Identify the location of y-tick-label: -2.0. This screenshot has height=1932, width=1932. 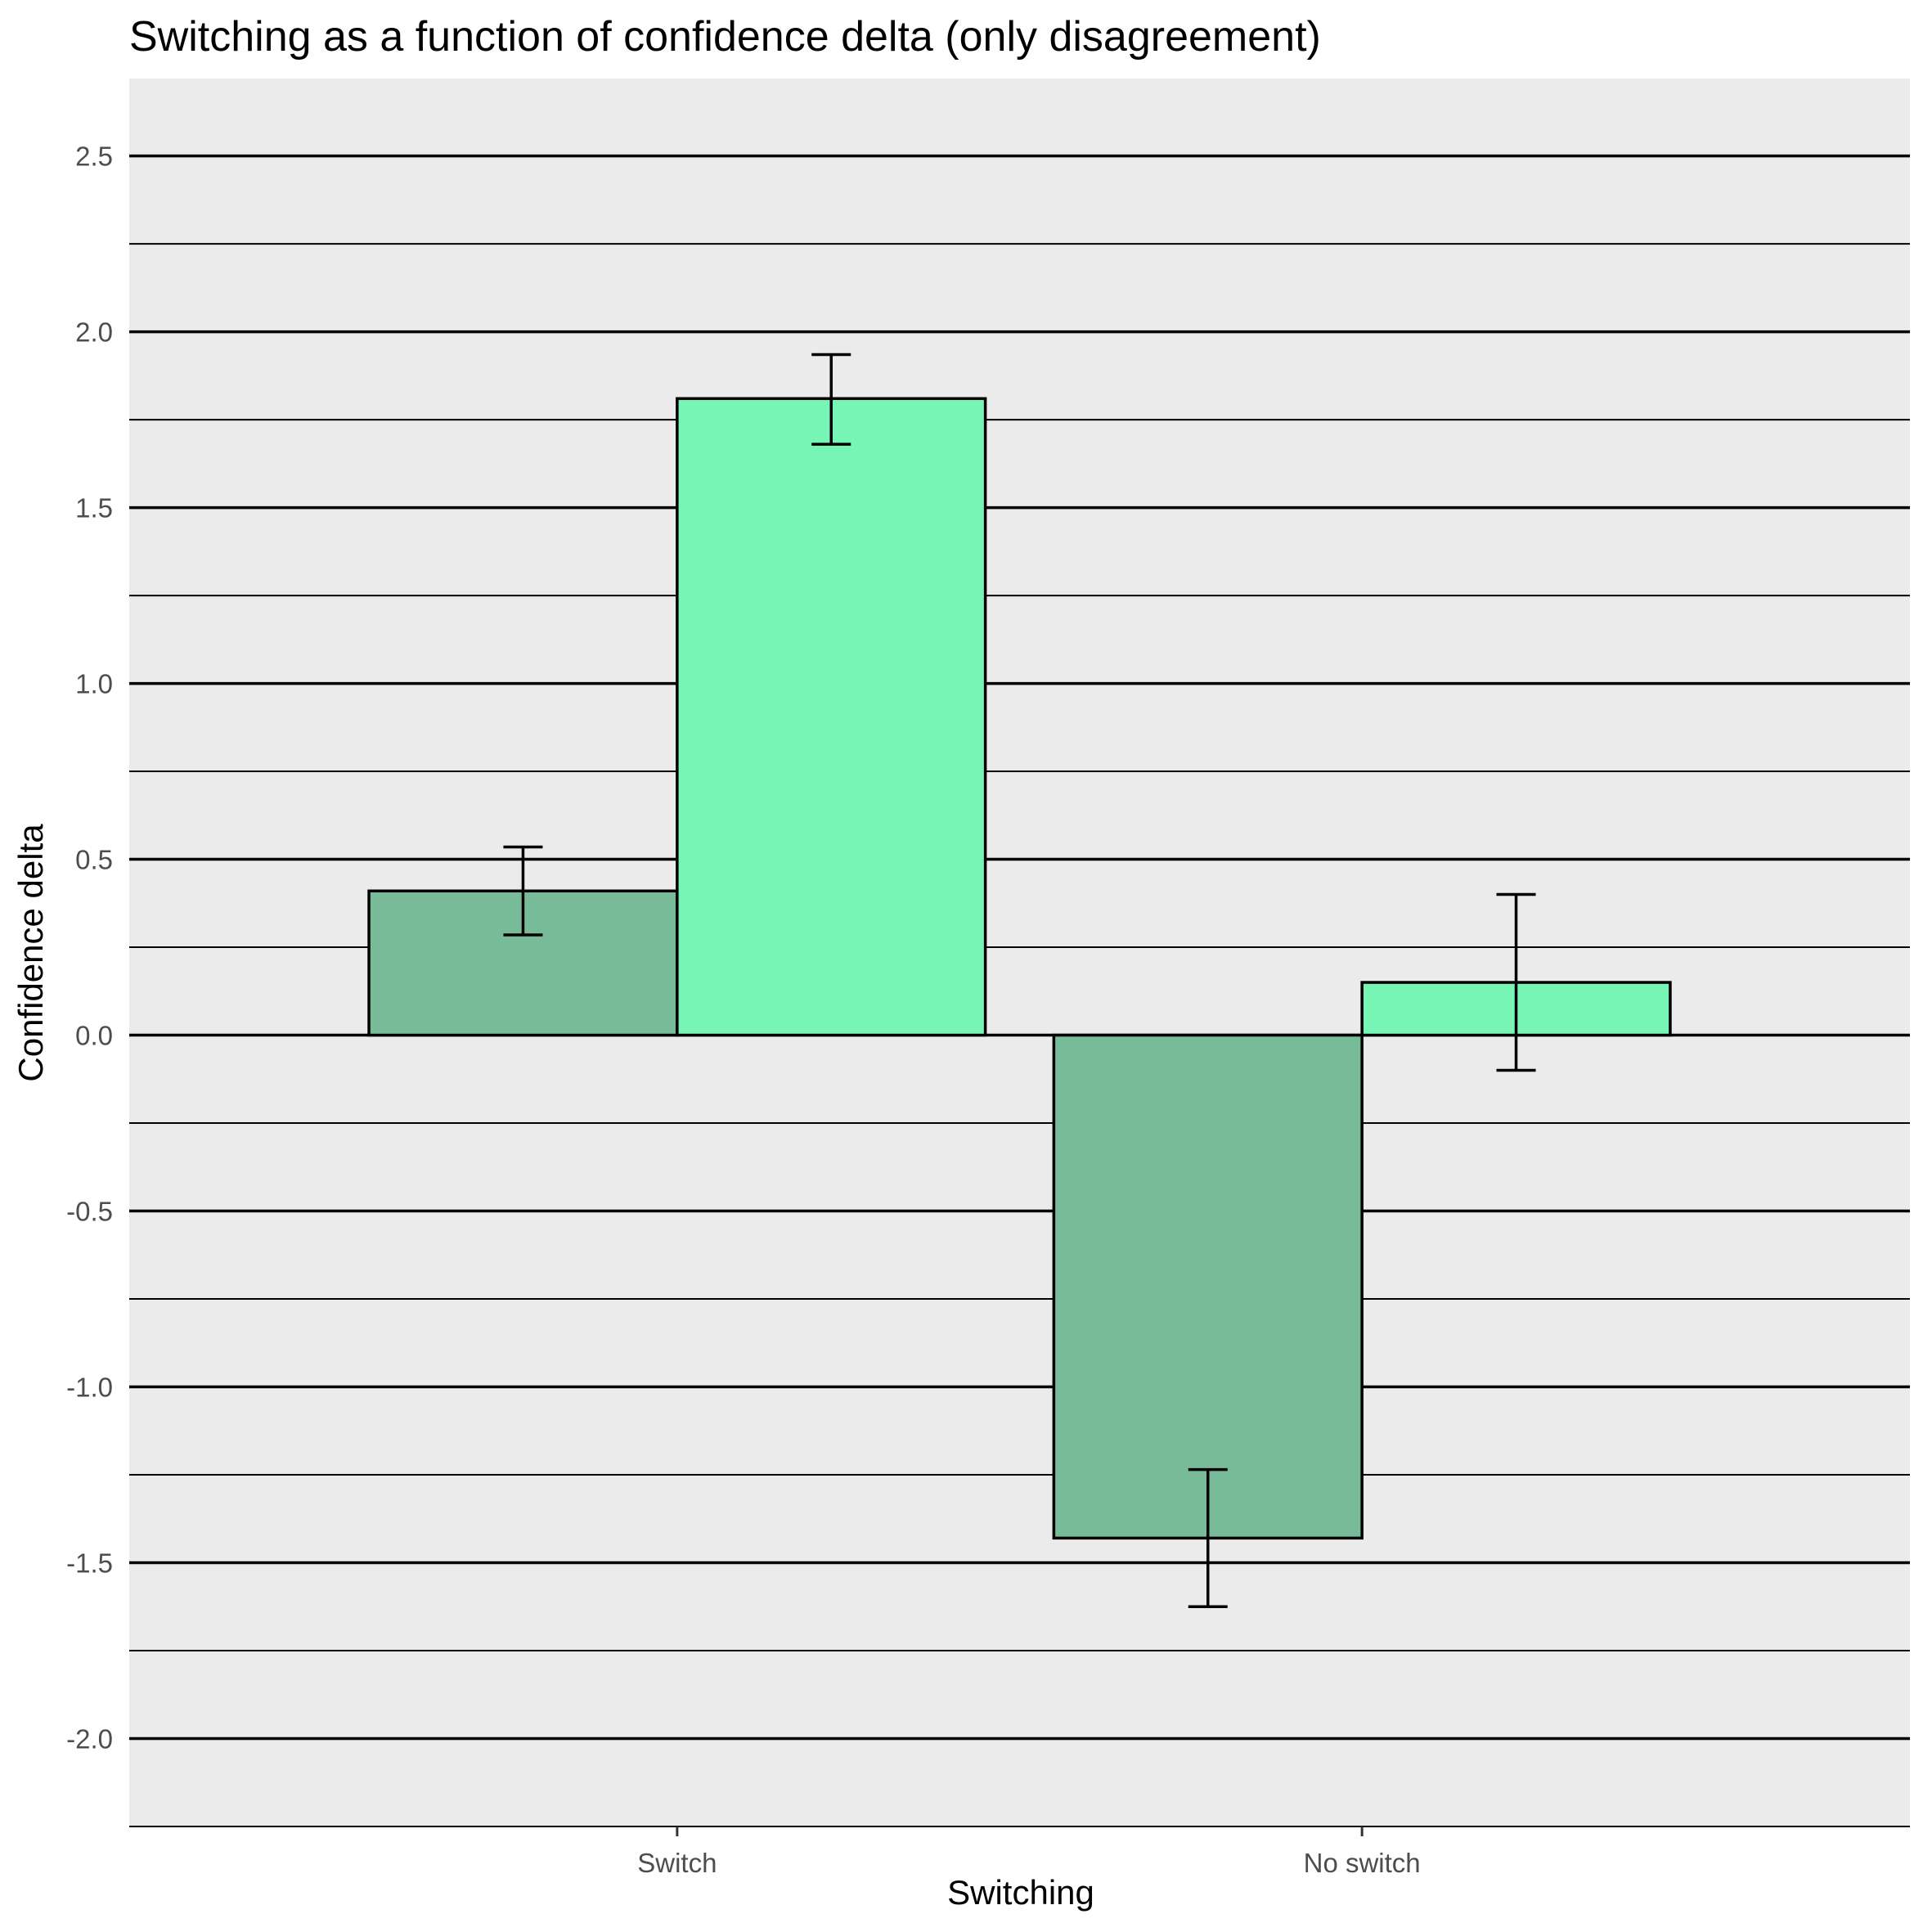
(90, 1740).